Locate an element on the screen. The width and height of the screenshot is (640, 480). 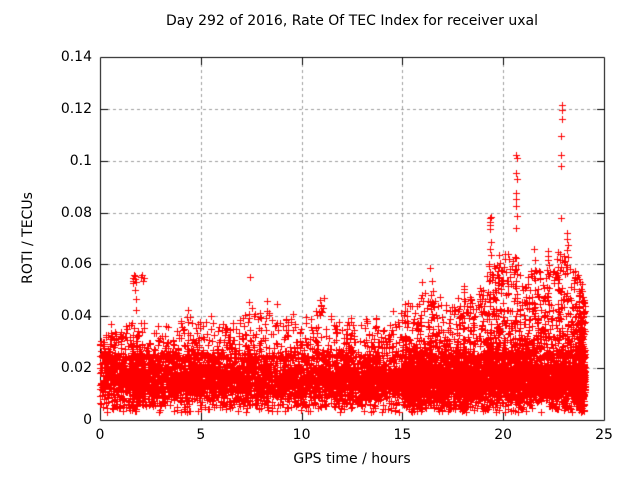
y-tick-label: 0 is located at coordinates (87, 420).